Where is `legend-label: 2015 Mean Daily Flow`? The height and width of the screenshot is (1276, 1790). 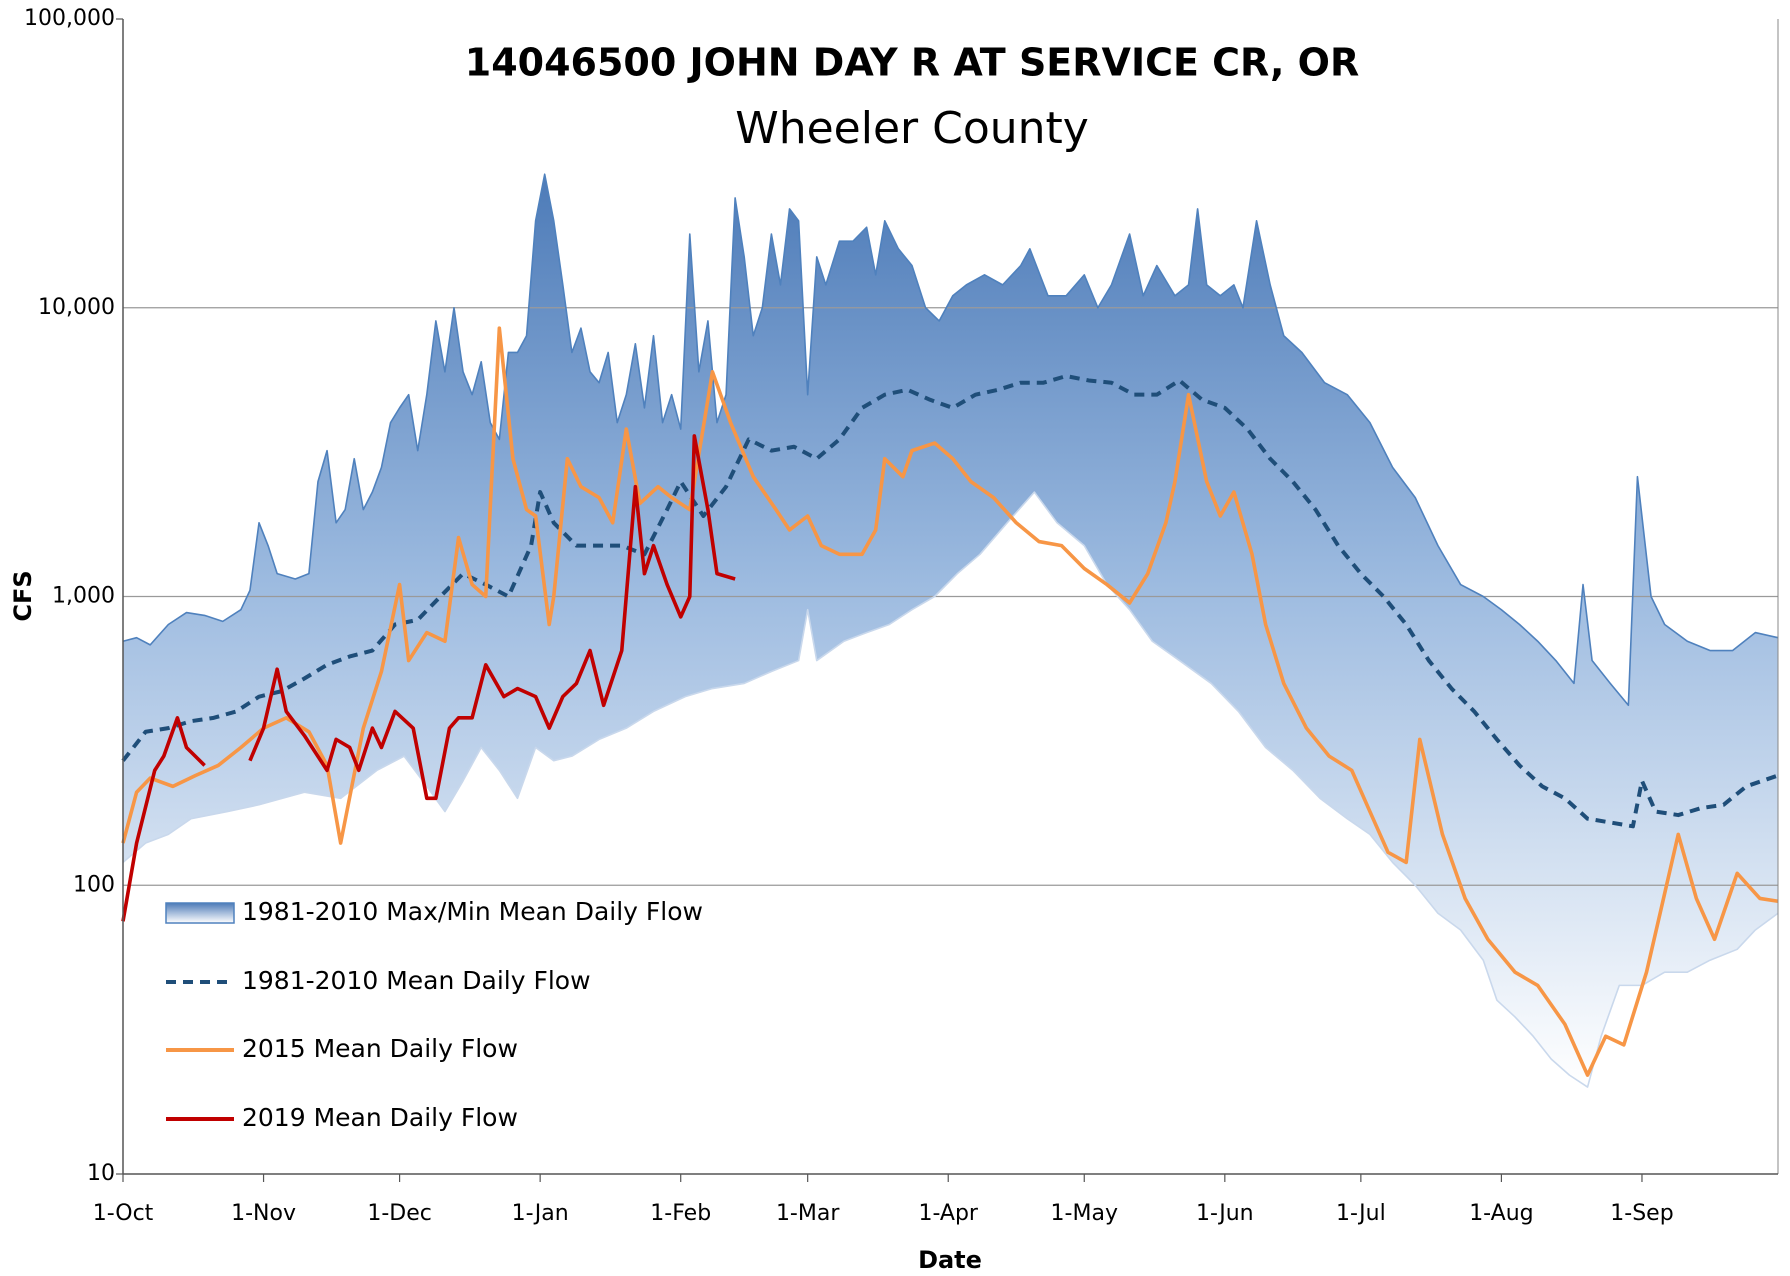
legend-label: 2015 Mean Daily Flow is located at coordinates (380, 1048).